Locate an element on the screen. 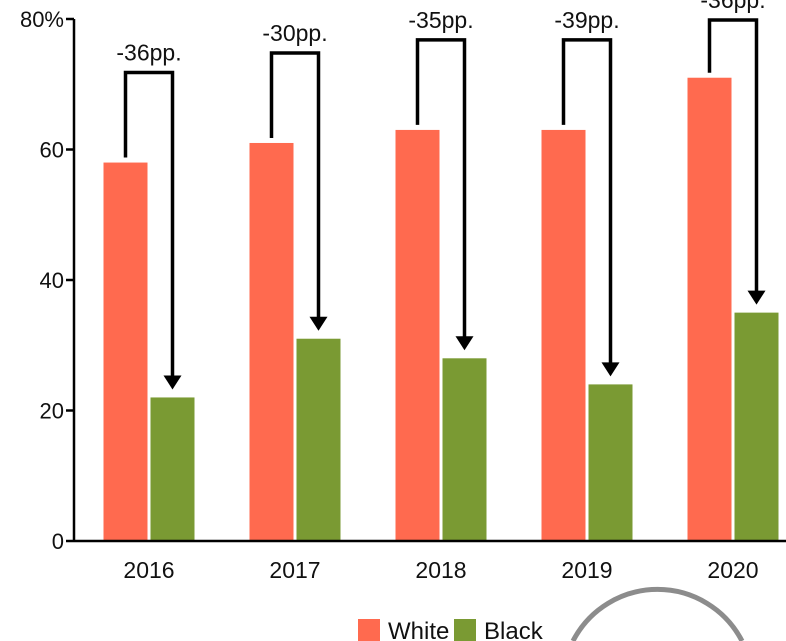 The width and height of the screenshot is (786, 641). x-tick-labels: 2016 2017 2018 2019 2020 is located at coordinates (440, 570).